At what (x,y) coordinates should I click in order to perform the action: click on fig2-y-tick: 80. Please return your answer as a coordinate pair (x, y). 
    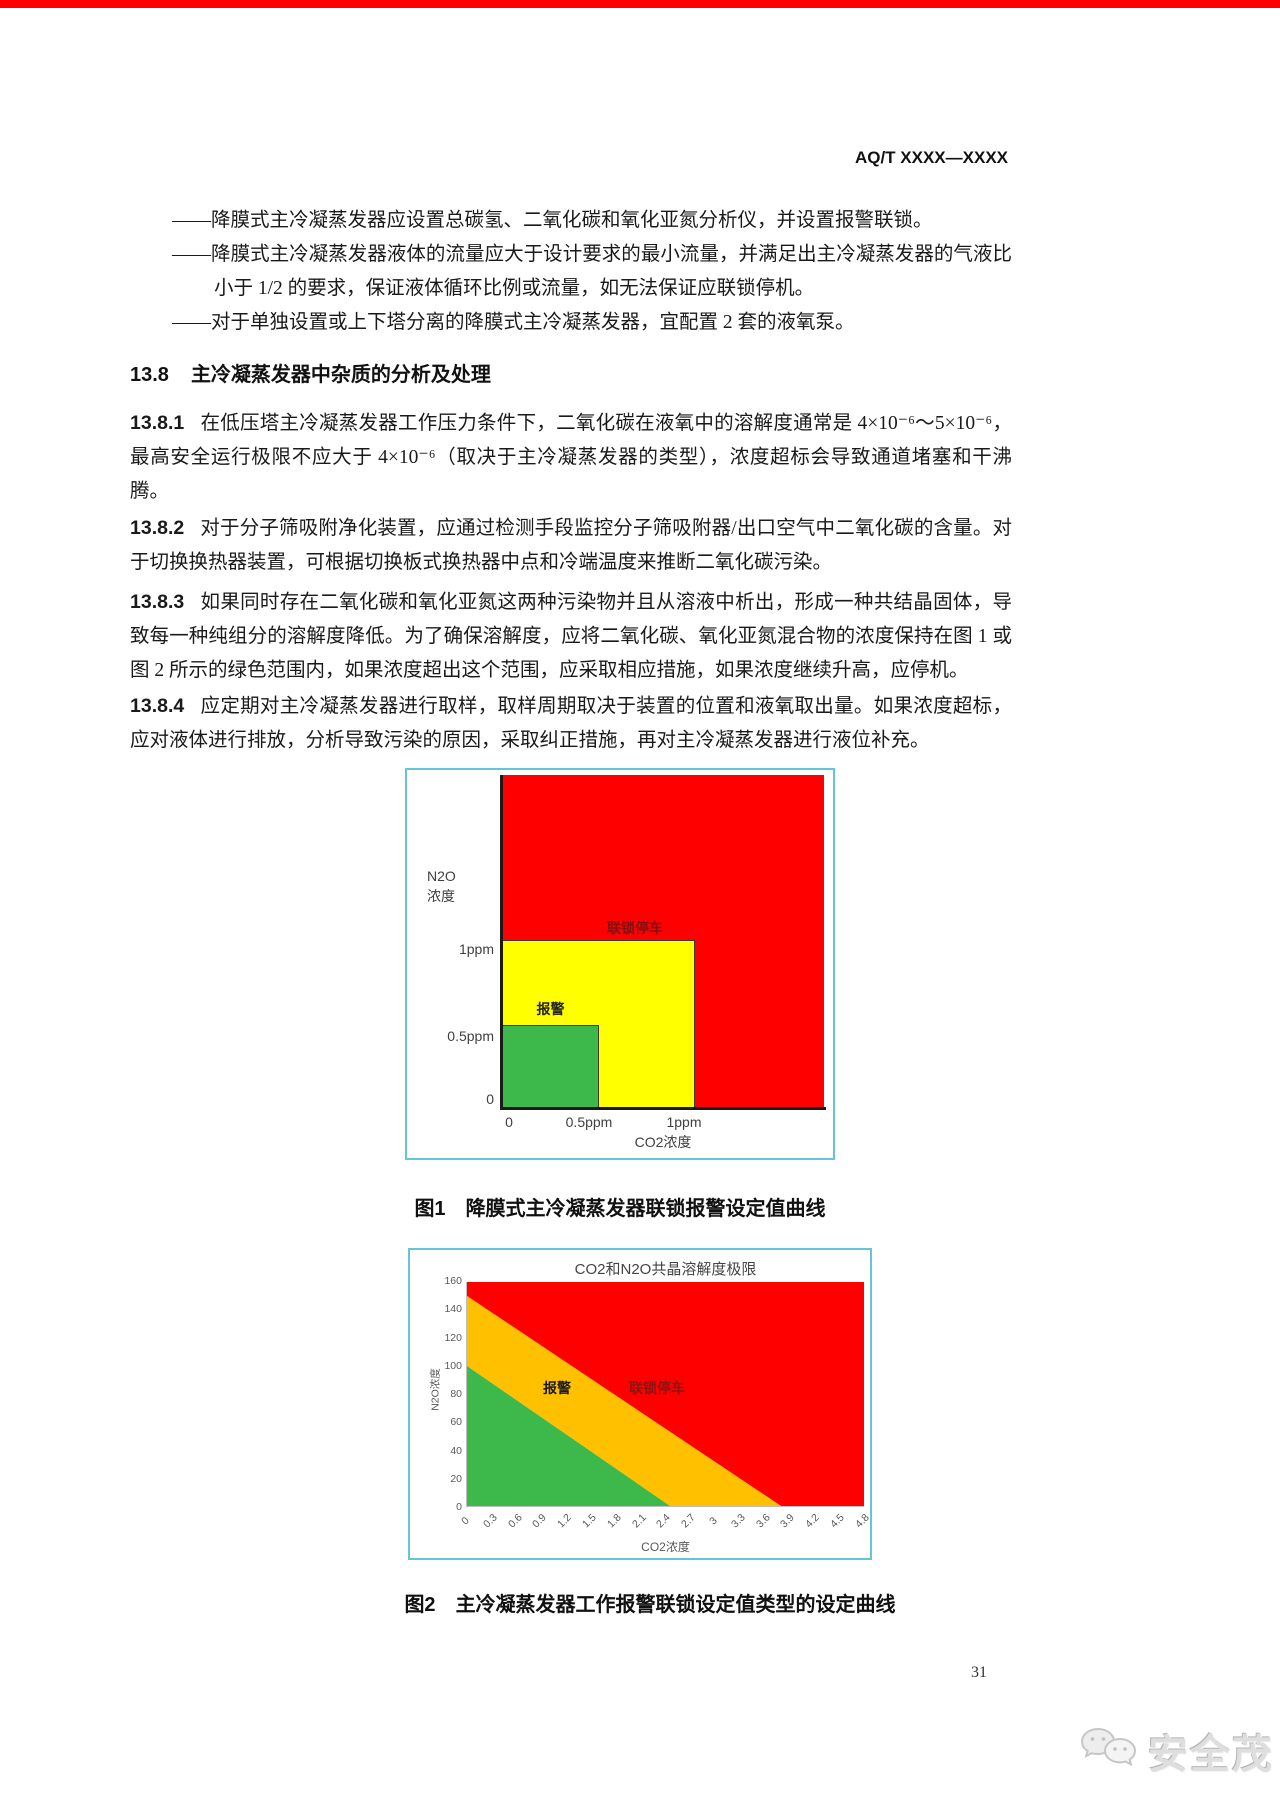
    Looking at the image, I should click on (456, 1394).